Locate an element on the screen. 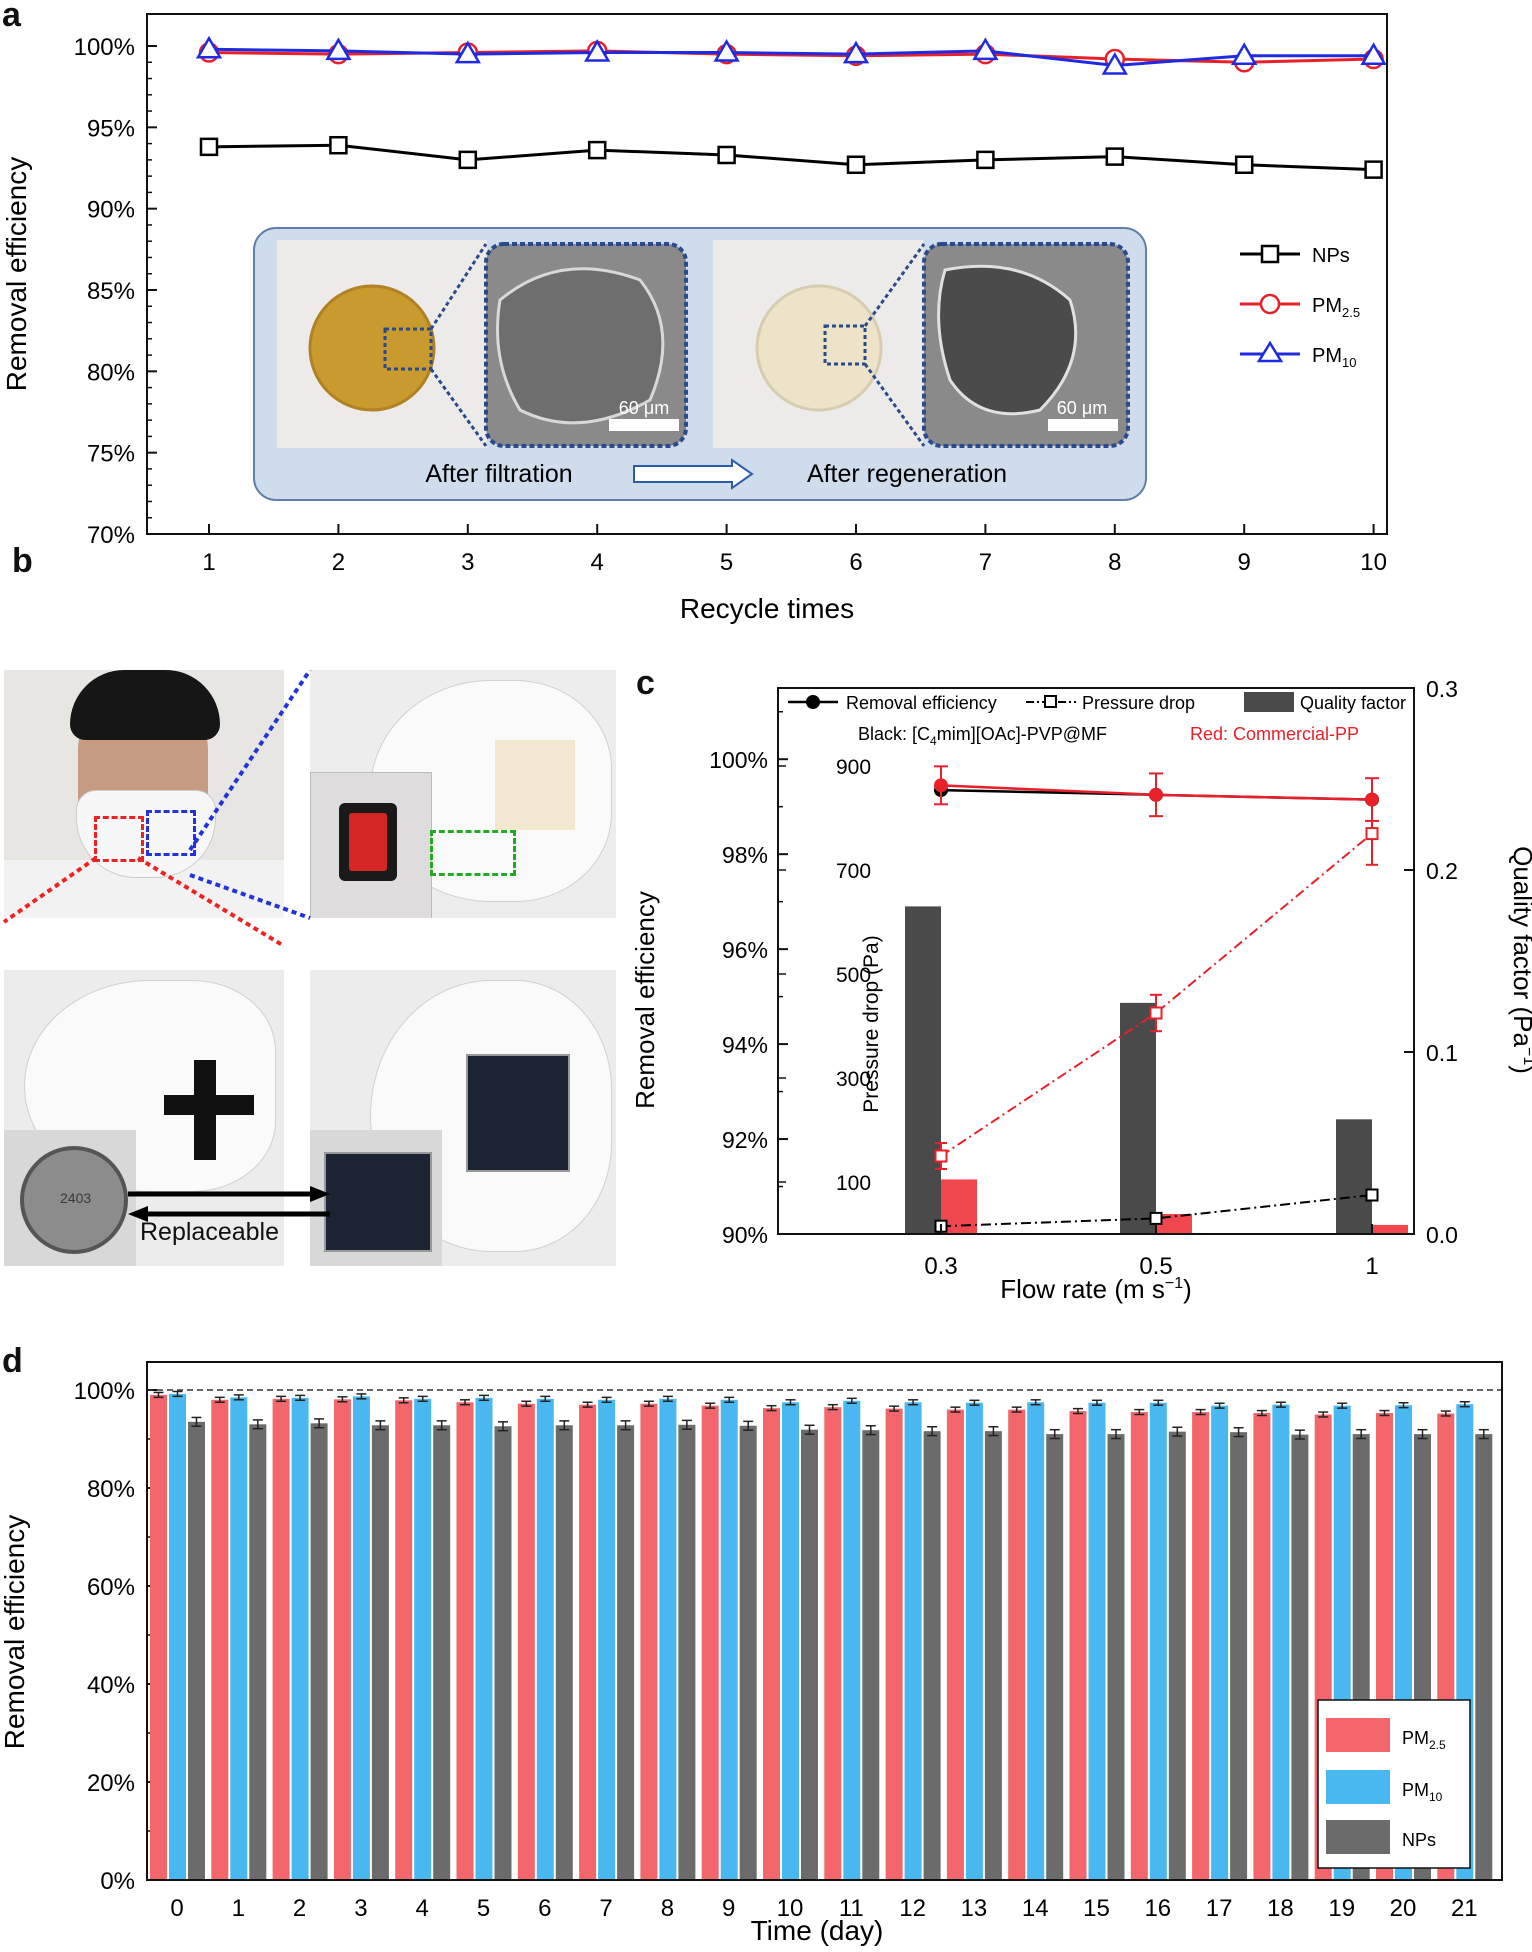 This screenshot has width=1532, height=1952. c-ytick-label: 98% is located at coordinates (745, 855).